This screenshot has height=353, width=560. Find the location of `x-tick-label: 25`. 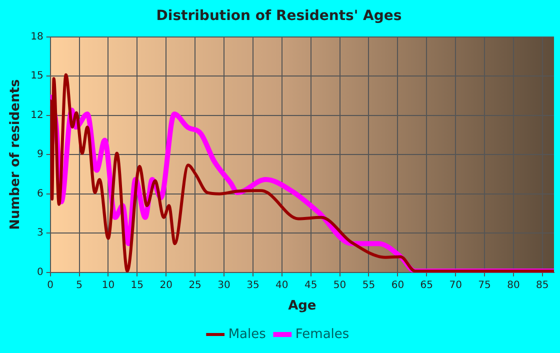

x-tick-label: 25 is located at coordinates (195, 285).